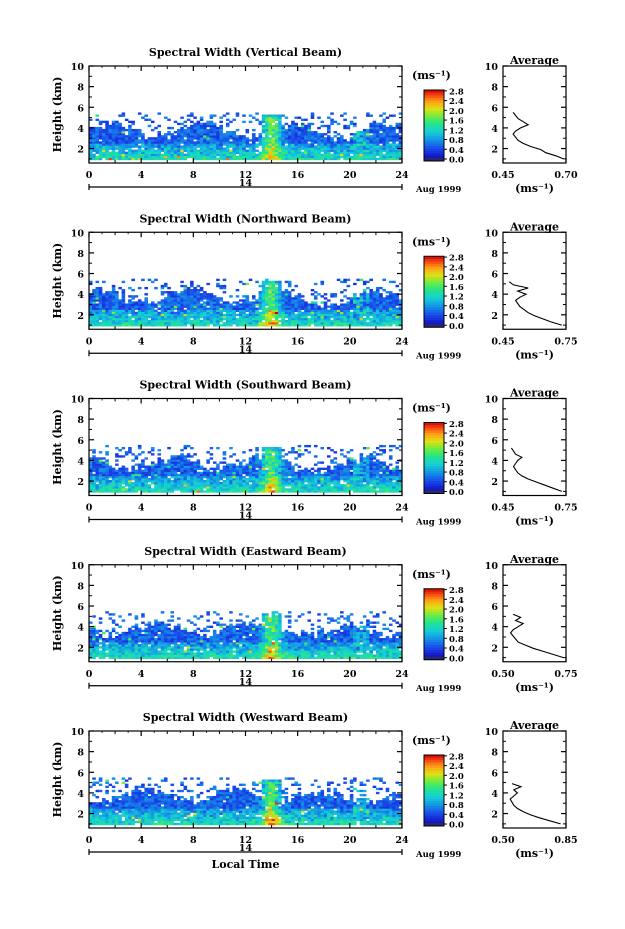  What do you see at coordinates (494, 461) in the screenshot?
I see `profile-y-tick-label: 4` at bounding box center [494, 461].